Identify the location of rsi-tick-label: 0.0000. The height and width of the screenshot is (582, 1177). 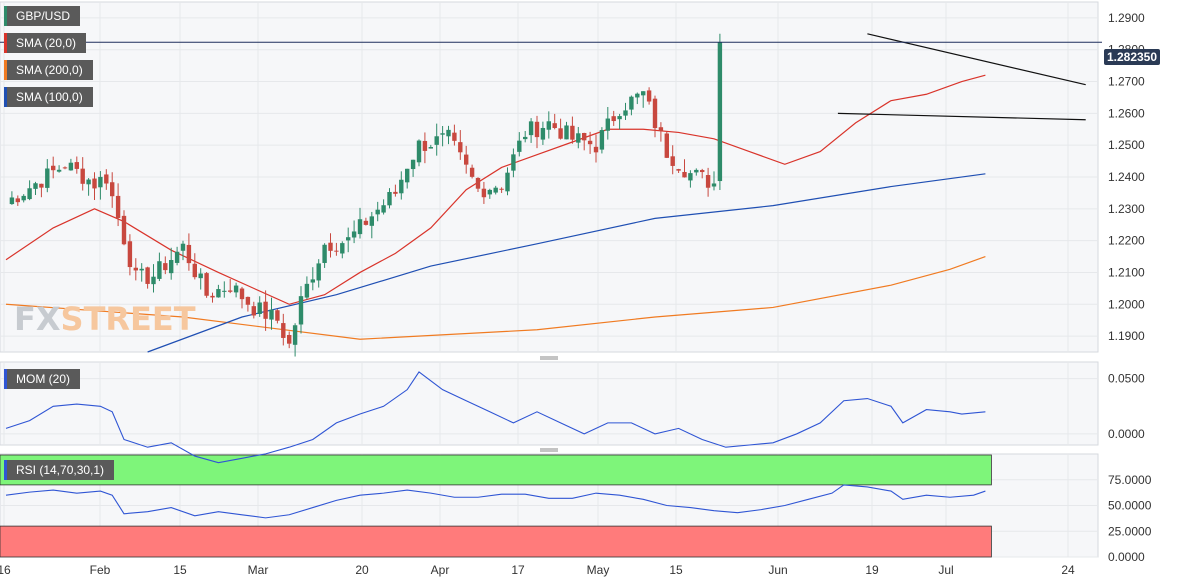
(1126, 557).